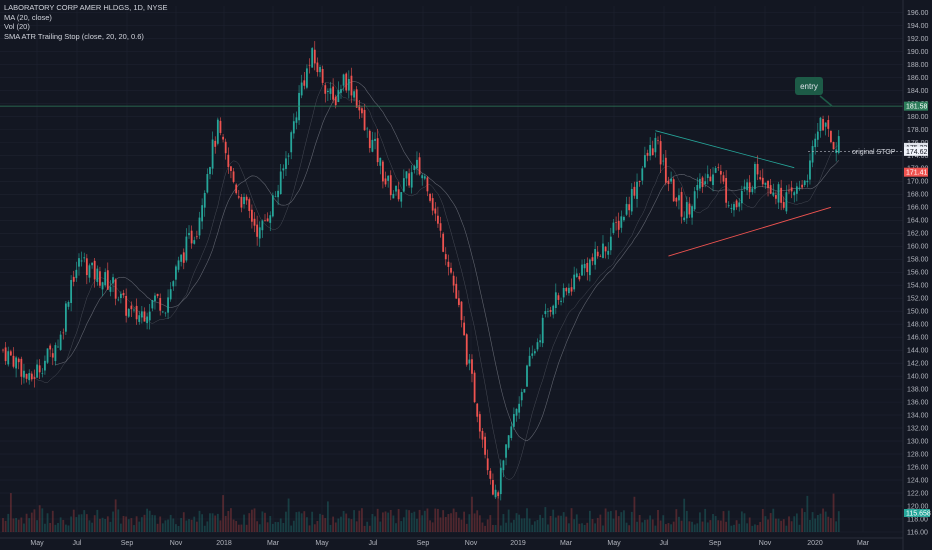 This screenshot has width=932, height=550. Describe the element at coordinates (918, 377) in the screenshot. I see `y-tick-label: 140.00` at that location.